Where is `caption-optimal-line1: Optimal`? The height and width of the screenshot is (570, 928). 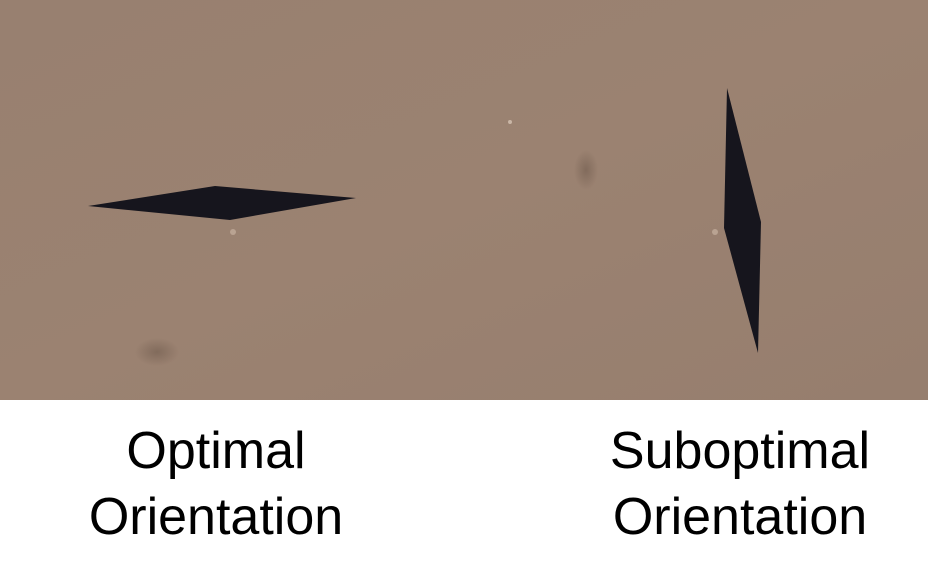
caption-optimal-line1: Optimal is located at coordinates (216, 451).